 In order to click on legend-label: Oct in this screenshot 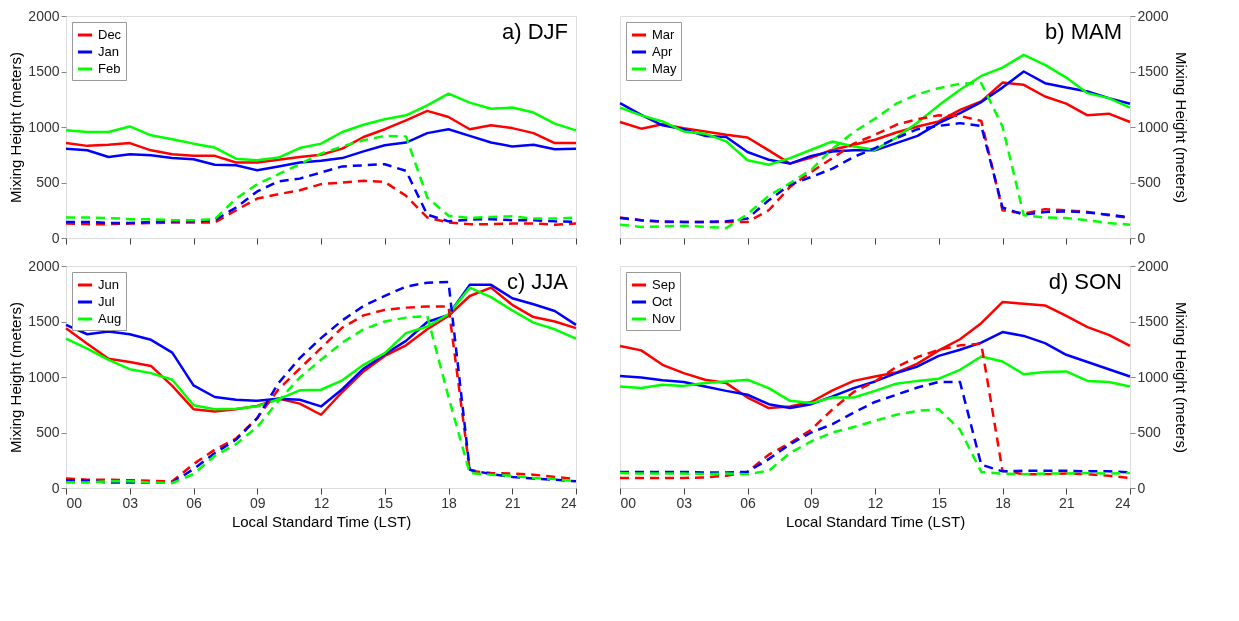, I will do `click(662, 301)`.